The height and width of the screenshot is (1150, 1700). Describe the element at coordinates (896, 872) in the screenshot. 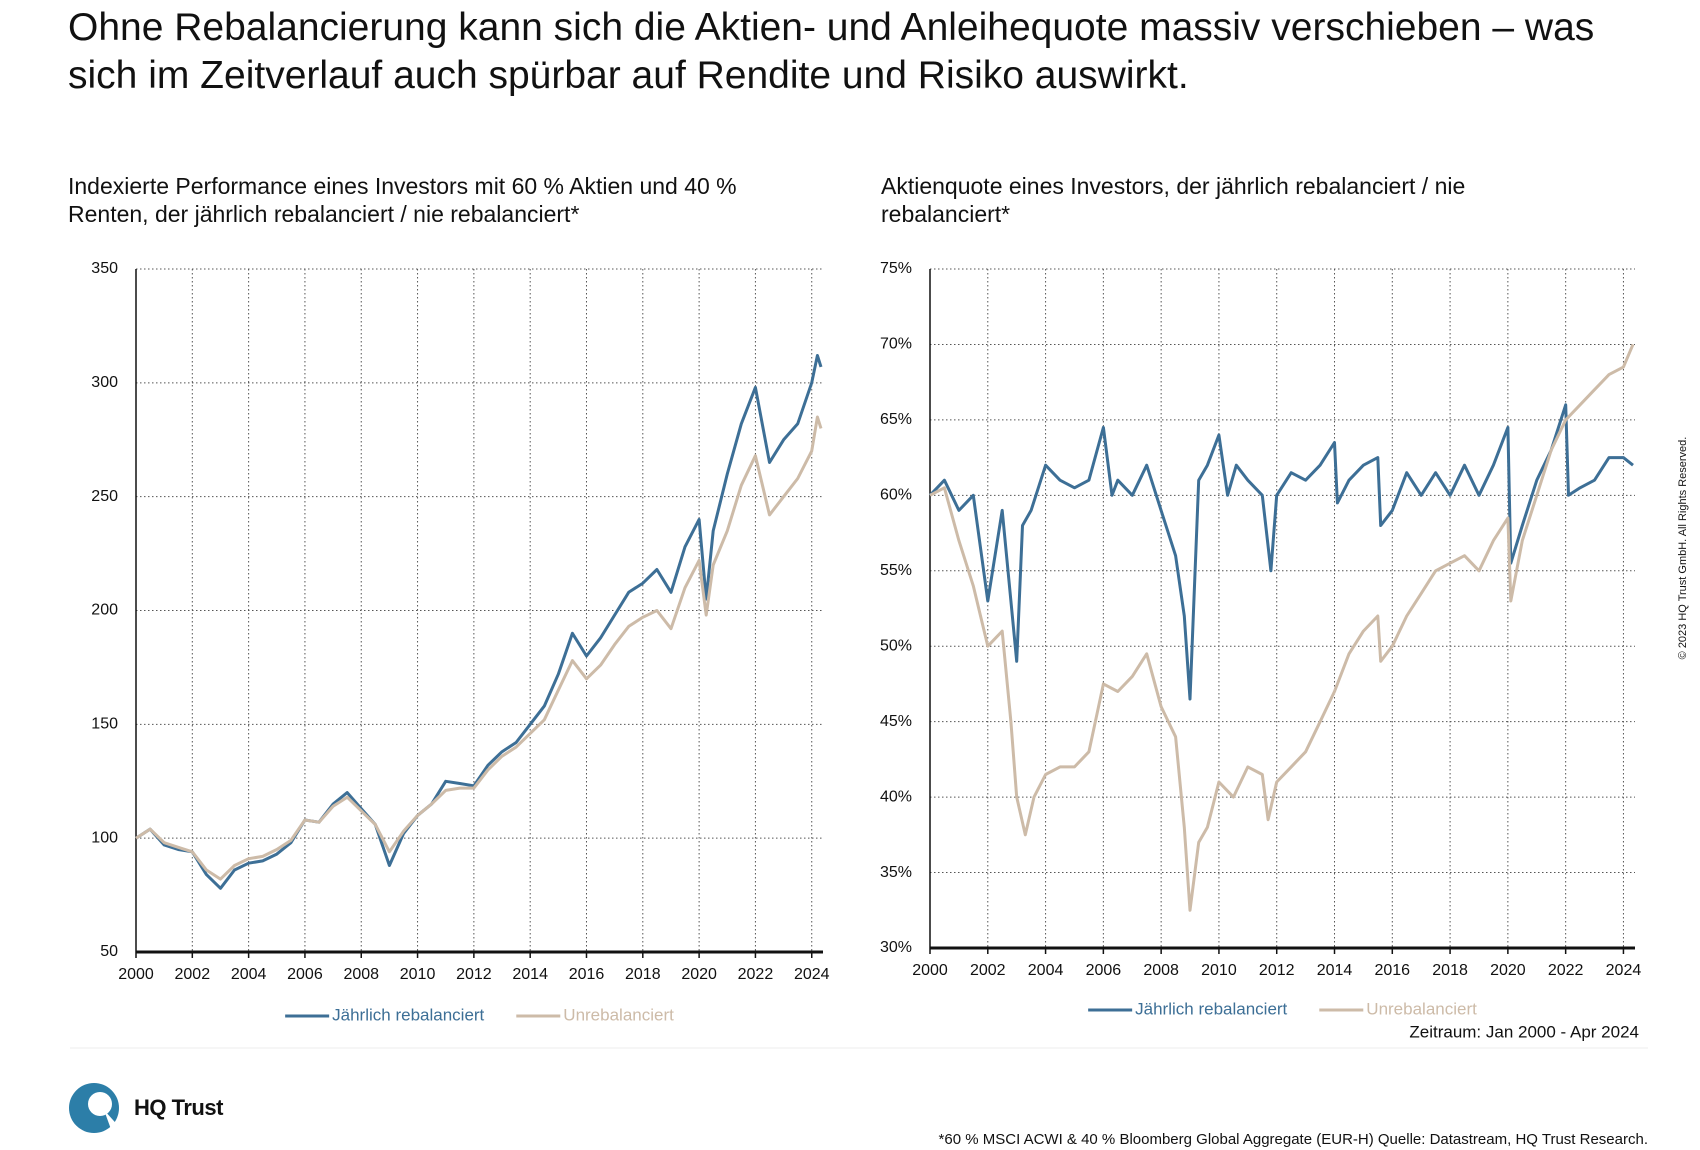

I see `y-tick-label: 35%` at that location.